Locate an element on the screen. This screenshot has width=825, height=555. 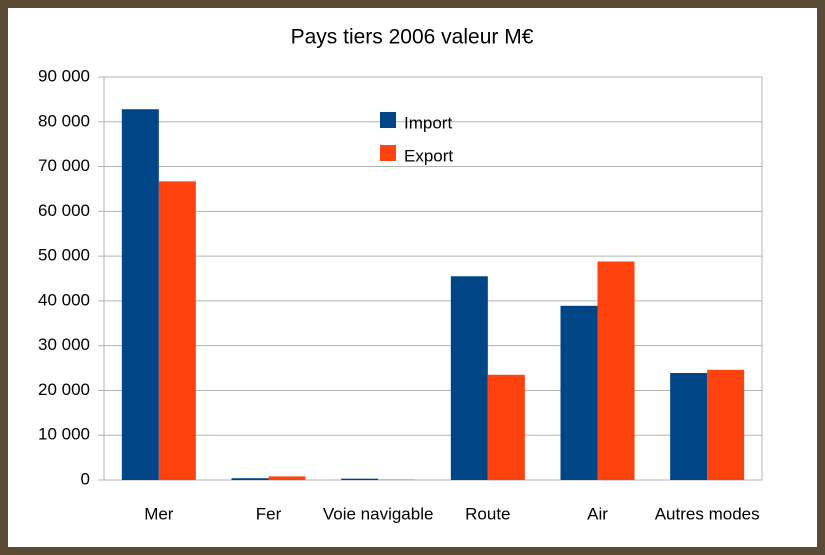
x-tick-label: Fer is located at coordinates (269, 513).